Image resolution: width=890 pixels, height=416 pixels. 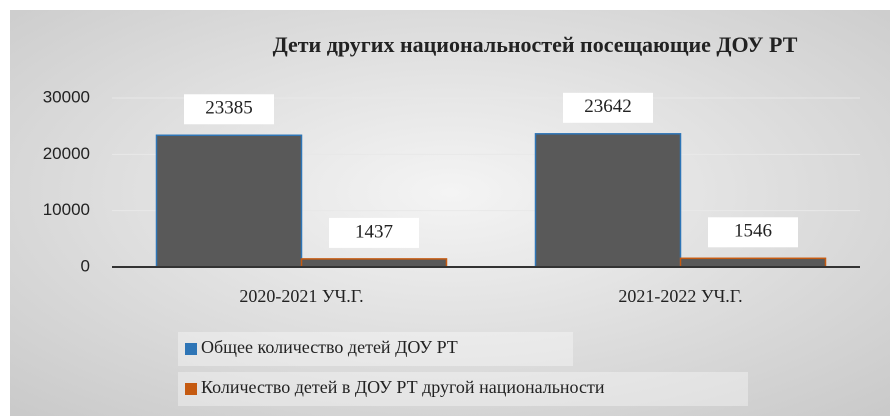 I want to click on y-tick-label: 30000, so click(x=66, y=96).